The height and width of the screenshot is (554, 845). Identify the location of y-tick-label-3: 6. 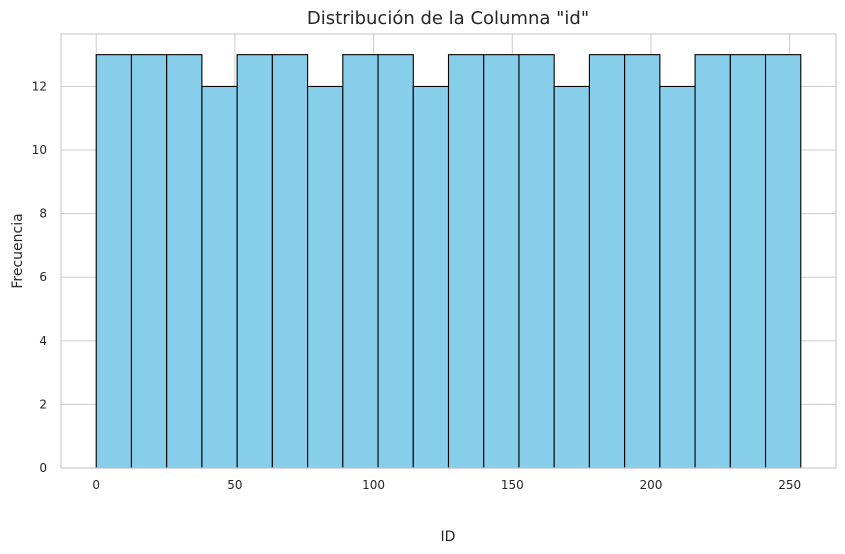
(43, 277).